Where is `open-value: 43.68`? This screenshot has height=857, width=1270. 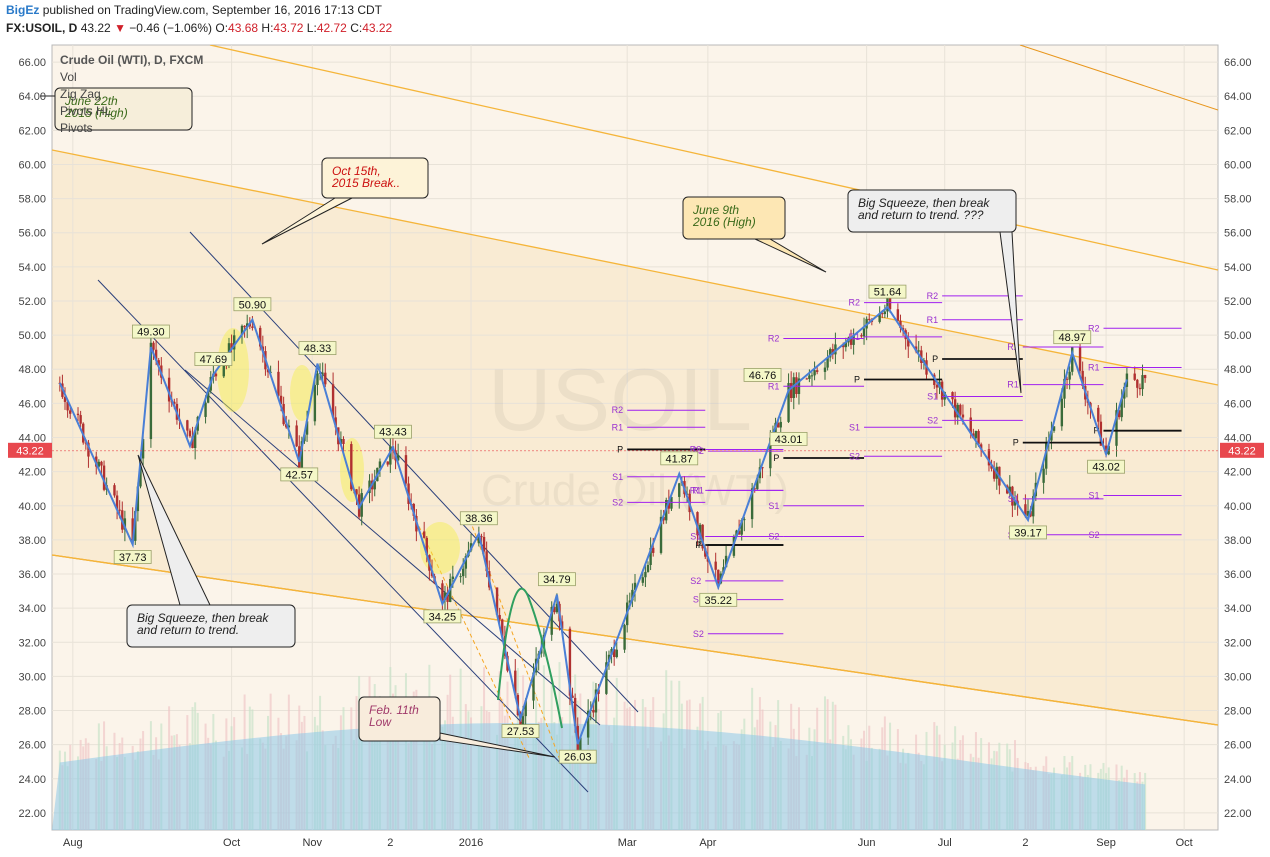
open-value: 43.68 is located at coordinates (243, 28).